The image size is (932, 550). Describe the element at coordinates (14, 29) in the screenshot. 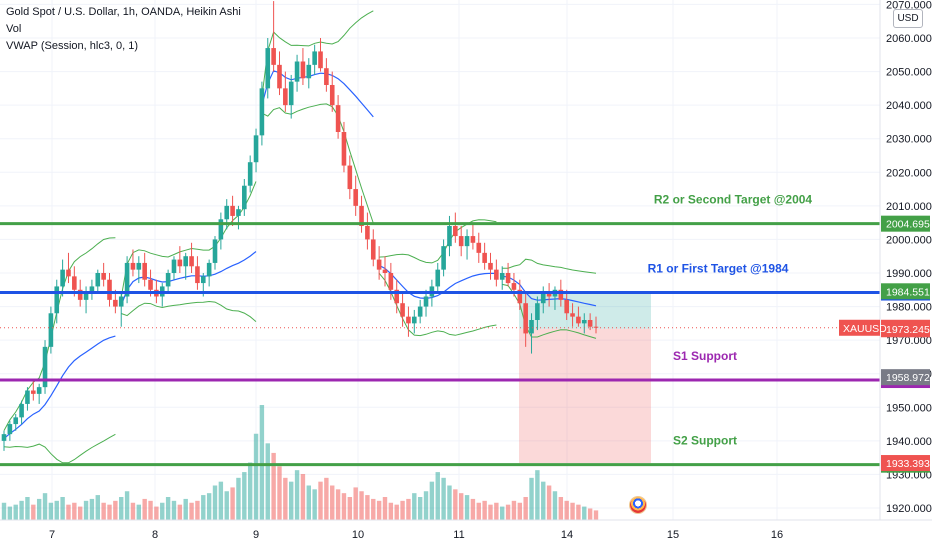

I see `volume-indicator-label: Vol` at that location.